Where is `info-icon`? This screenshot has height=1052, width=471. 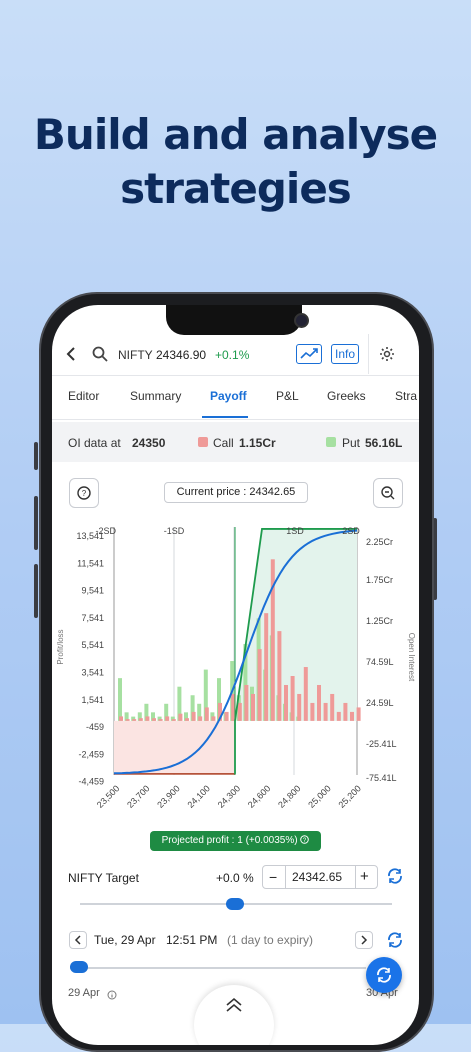
info-icon is located at coordinates (112, 996).